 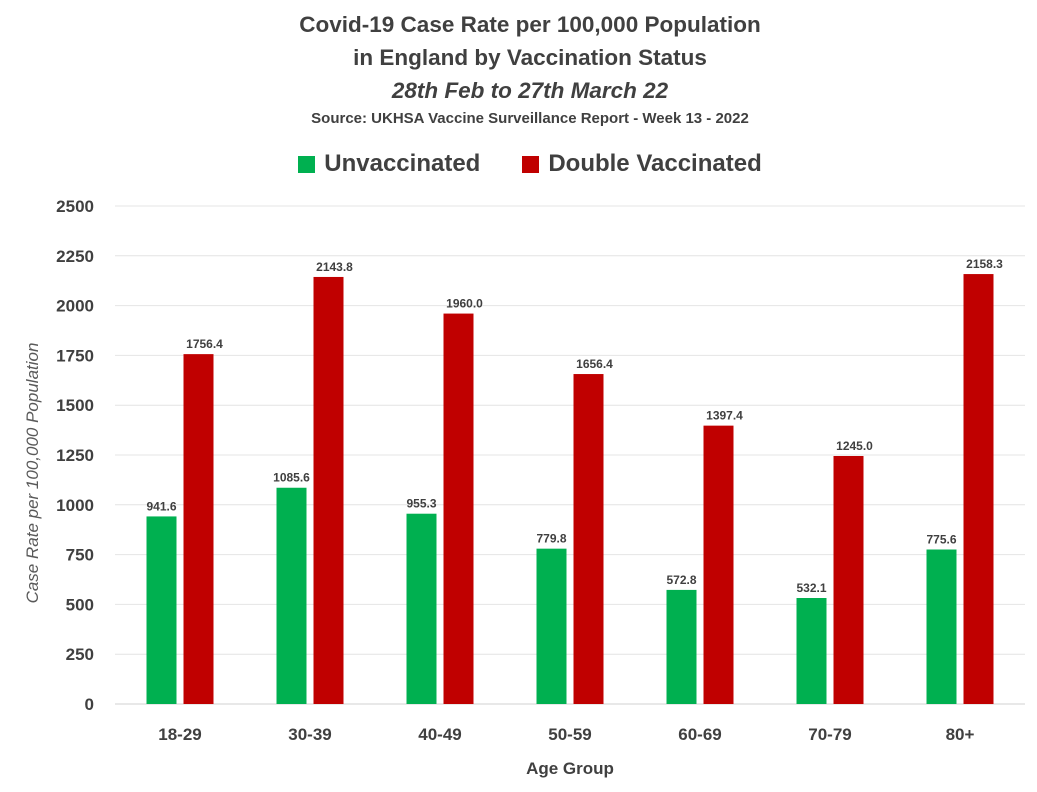 I want to click on data-label-double-vaccinated: 2143.8, so click(x=334, y=267).